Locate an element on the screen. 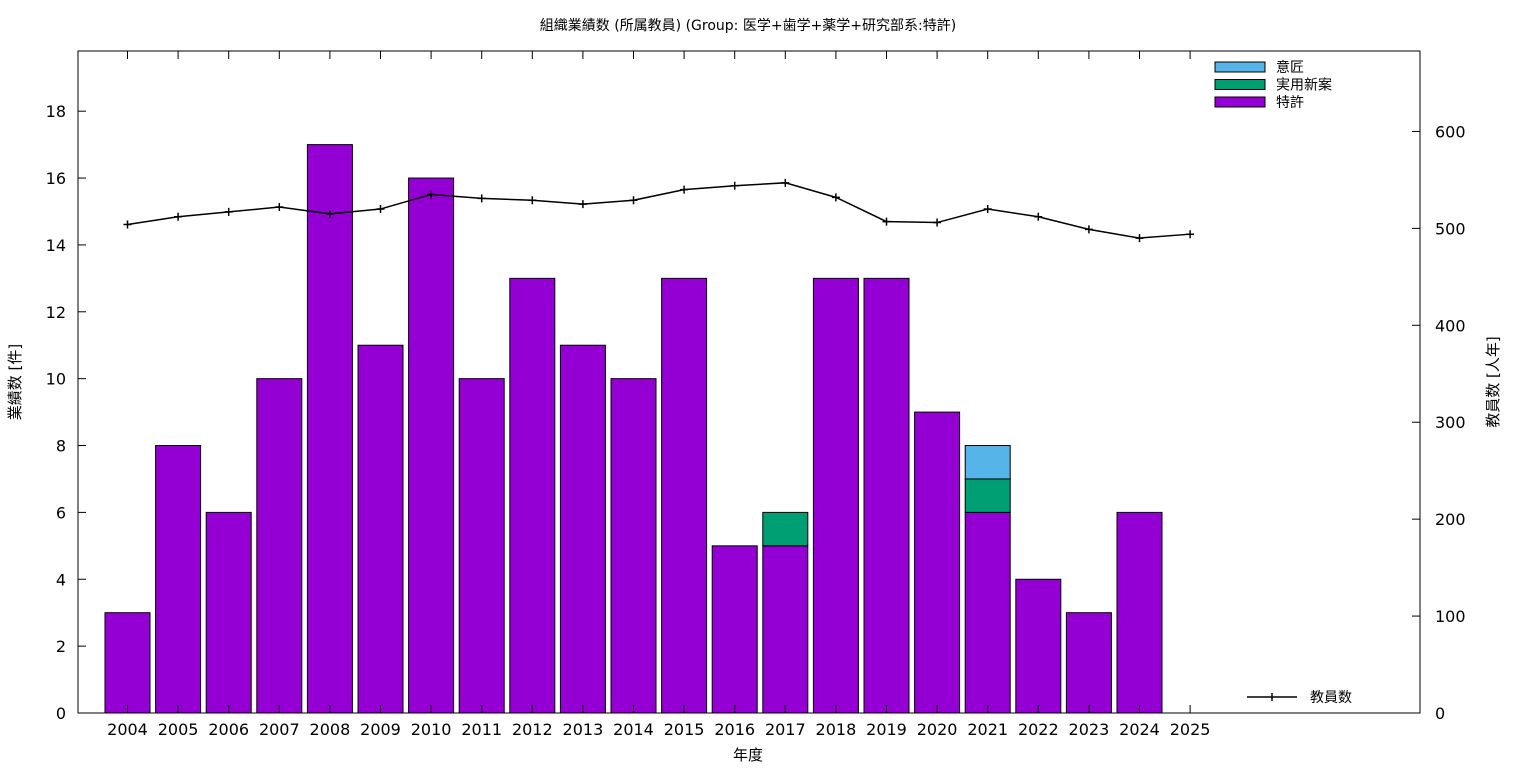 Image resolution: width=1536 pixels, height=768 pixels. x-tick-label-2019: 2019 is located at coordinates (886, 729).